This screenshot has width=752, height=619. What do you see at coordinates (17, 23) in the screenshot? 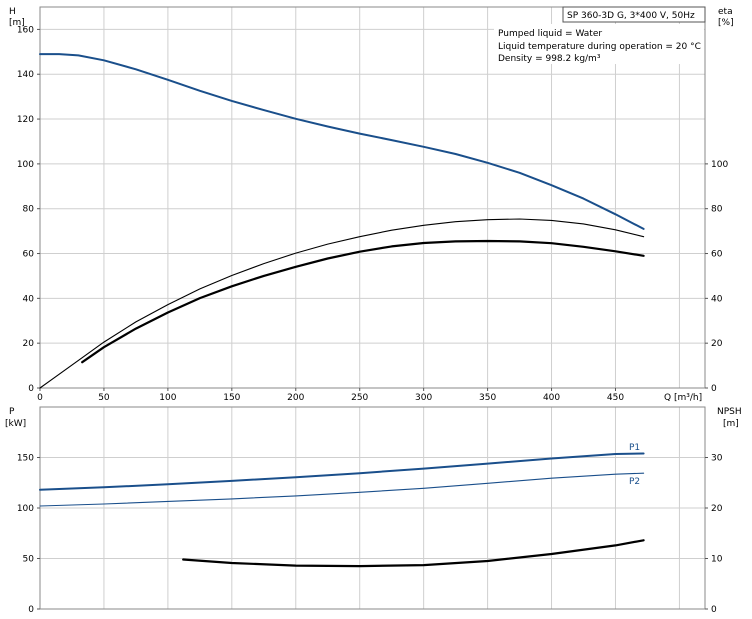
I see `head-axis-unit: [m]` at bounding box center [17, 23].